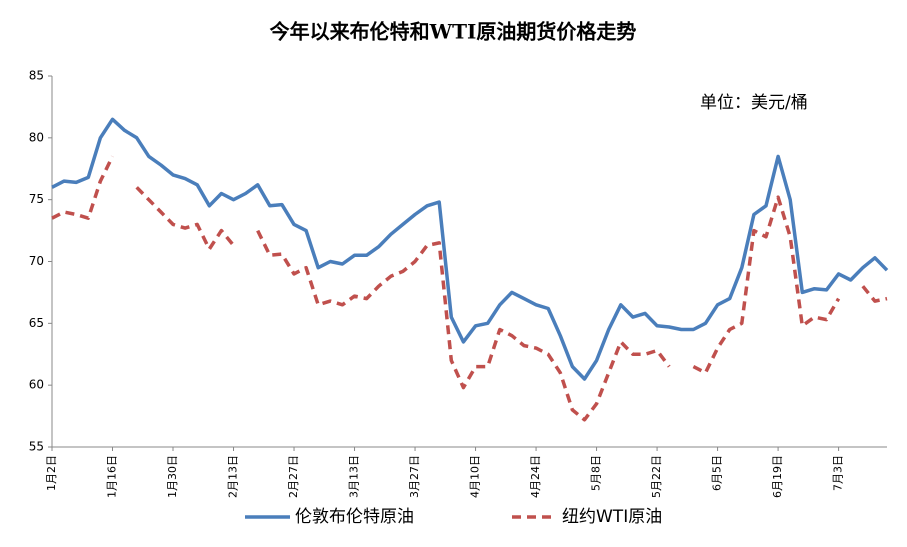 Image resolution: width=907 pixels, height=547 pixels. I want to click on chart-title: 今年以来布伦特和WTI原油期货价格走势, so click(453, 32).